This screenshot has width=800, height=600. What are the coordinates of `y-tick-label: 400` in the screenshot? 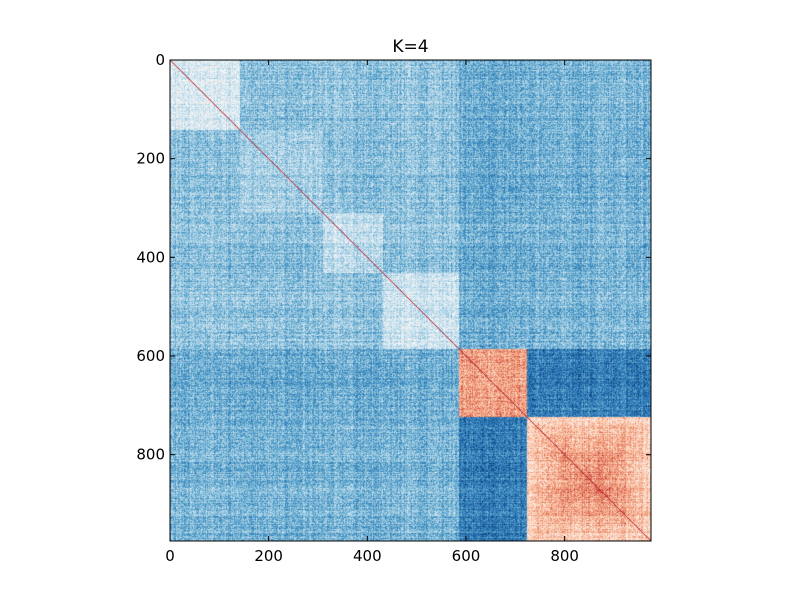 It's located at (150, 257).